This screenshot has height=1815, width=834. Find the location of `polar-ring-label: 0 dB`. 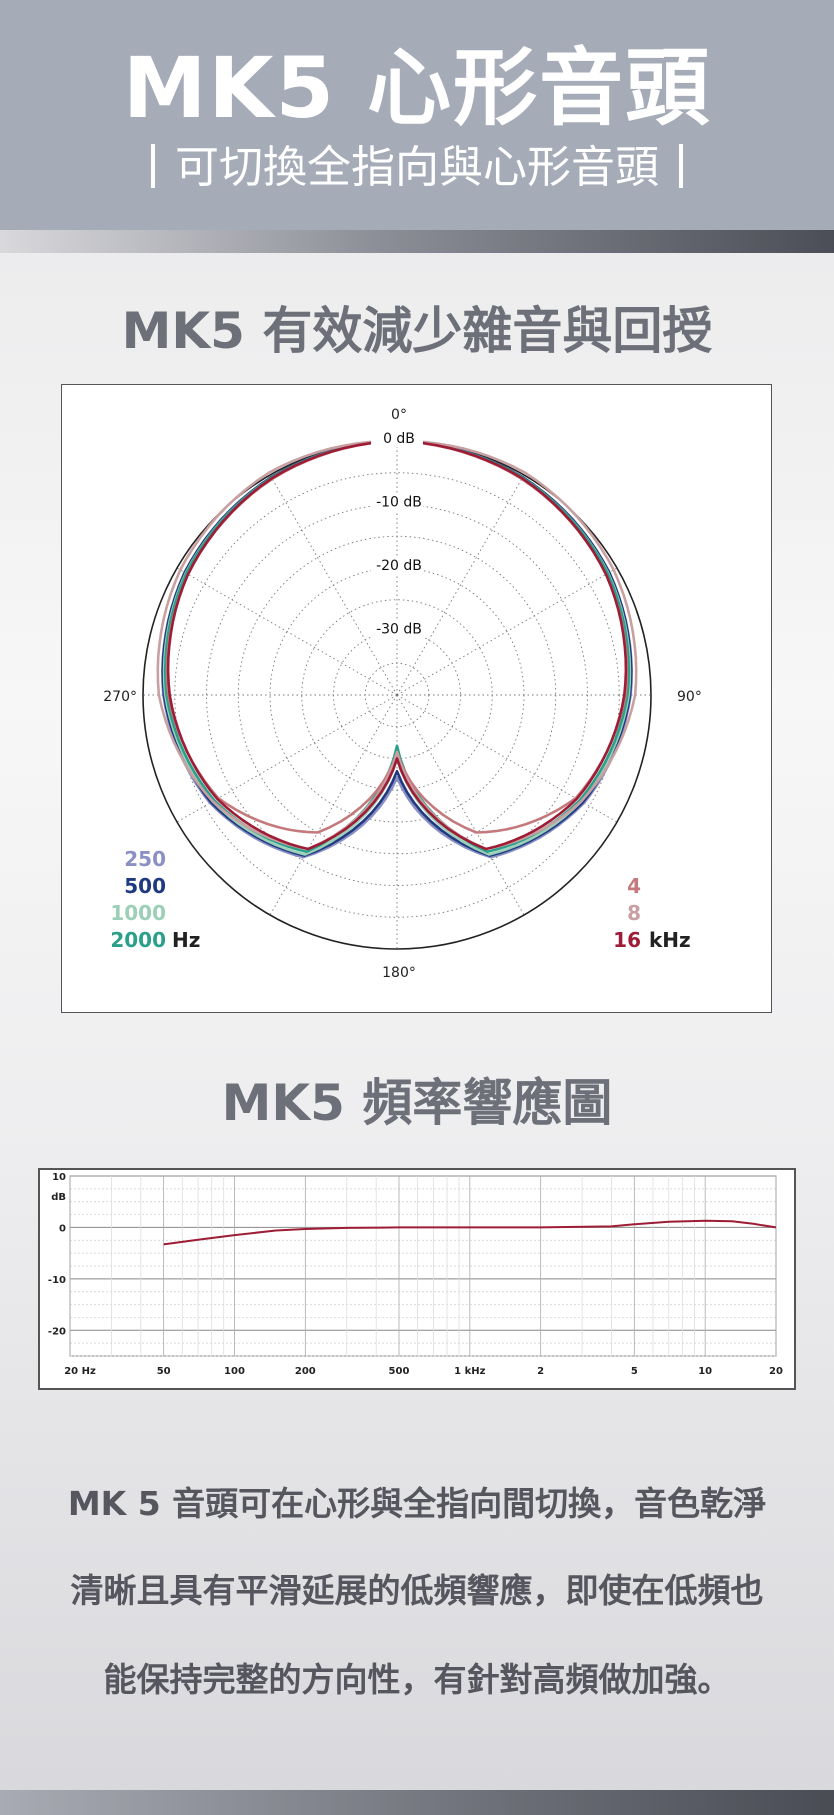

polar-ring-label: 0 dB is located at coordinates (399, 439).